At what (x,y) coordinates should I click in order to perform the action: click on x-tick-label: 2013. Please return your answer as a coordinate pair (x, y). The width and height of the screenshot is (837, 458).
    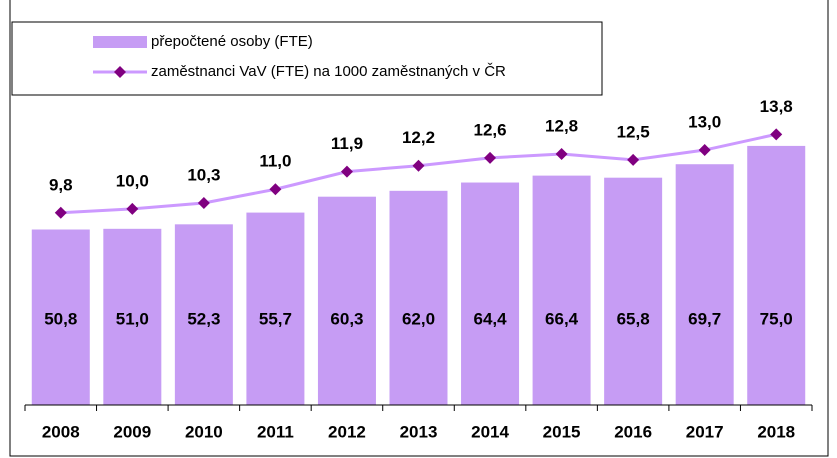
    Looking at the image, I should click on (419, 431).